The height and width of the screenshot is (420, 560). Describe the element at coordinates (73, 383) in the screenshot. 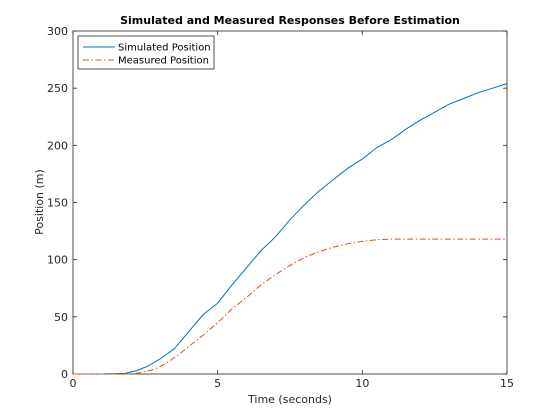

I see `x-tick-label: 0` at that location.